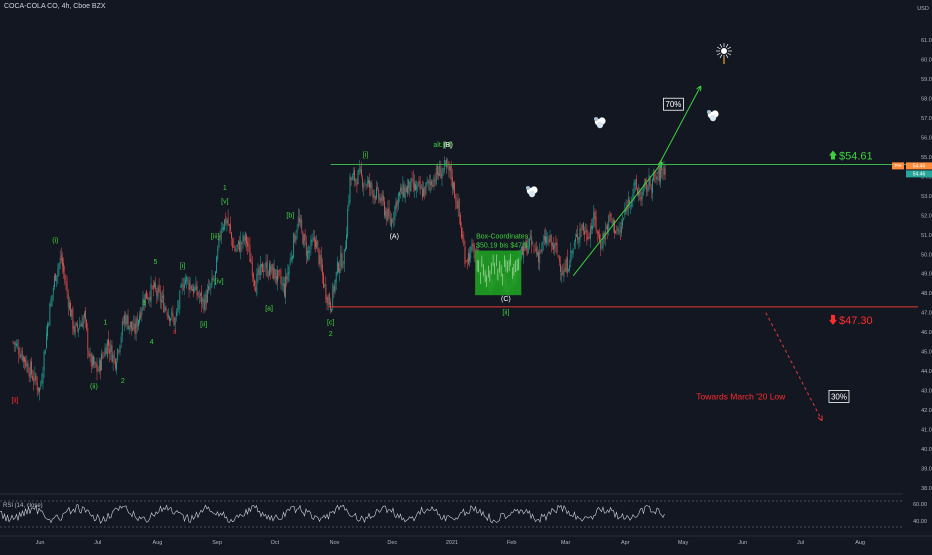 Image resolution: width=932 pixels, height=555 pixels. Describe the element at coordinates (727, 45) in the screenshot. I see `sun-ray` at that location.